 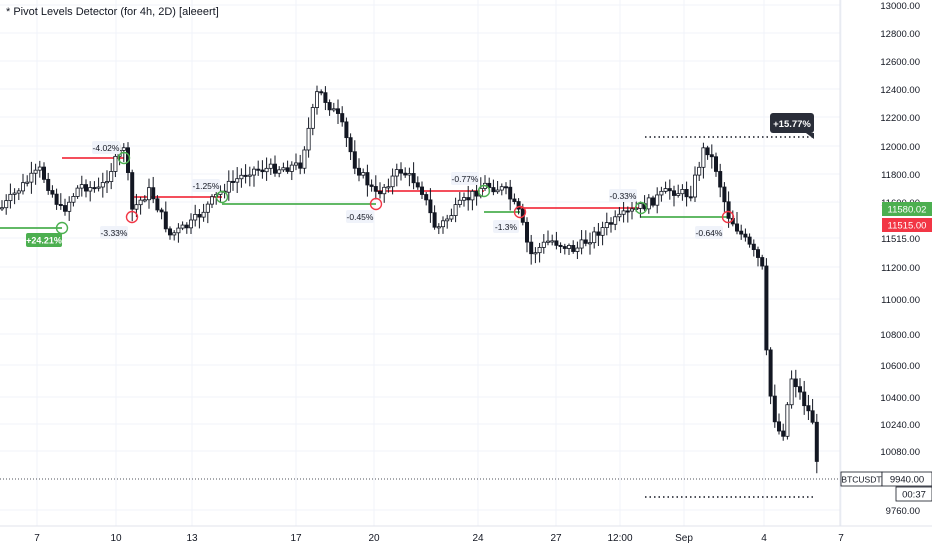 What do you see at coordinates (861, 480) in the screenshot?
I see `symbol-tag-label: BTCUSDT` at bounding box center [861, 480].